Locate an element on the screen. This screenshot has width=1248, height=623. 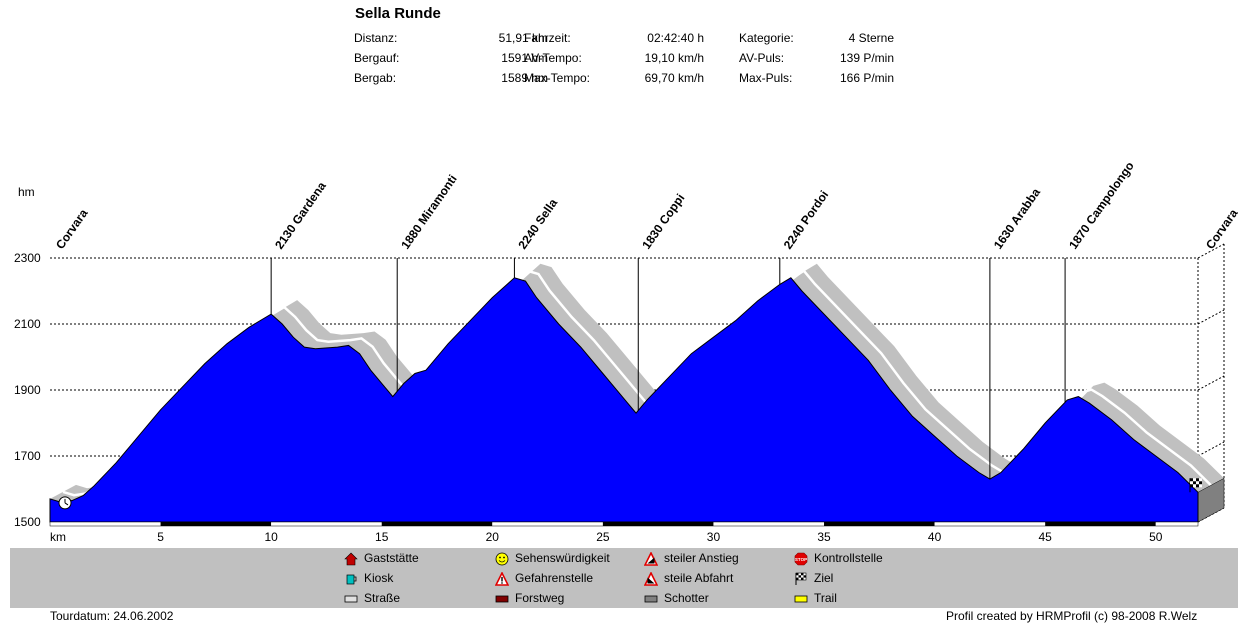
legend-item-gefahrenstelle: Gefahrenstelle is located at coordinates (544, 578).